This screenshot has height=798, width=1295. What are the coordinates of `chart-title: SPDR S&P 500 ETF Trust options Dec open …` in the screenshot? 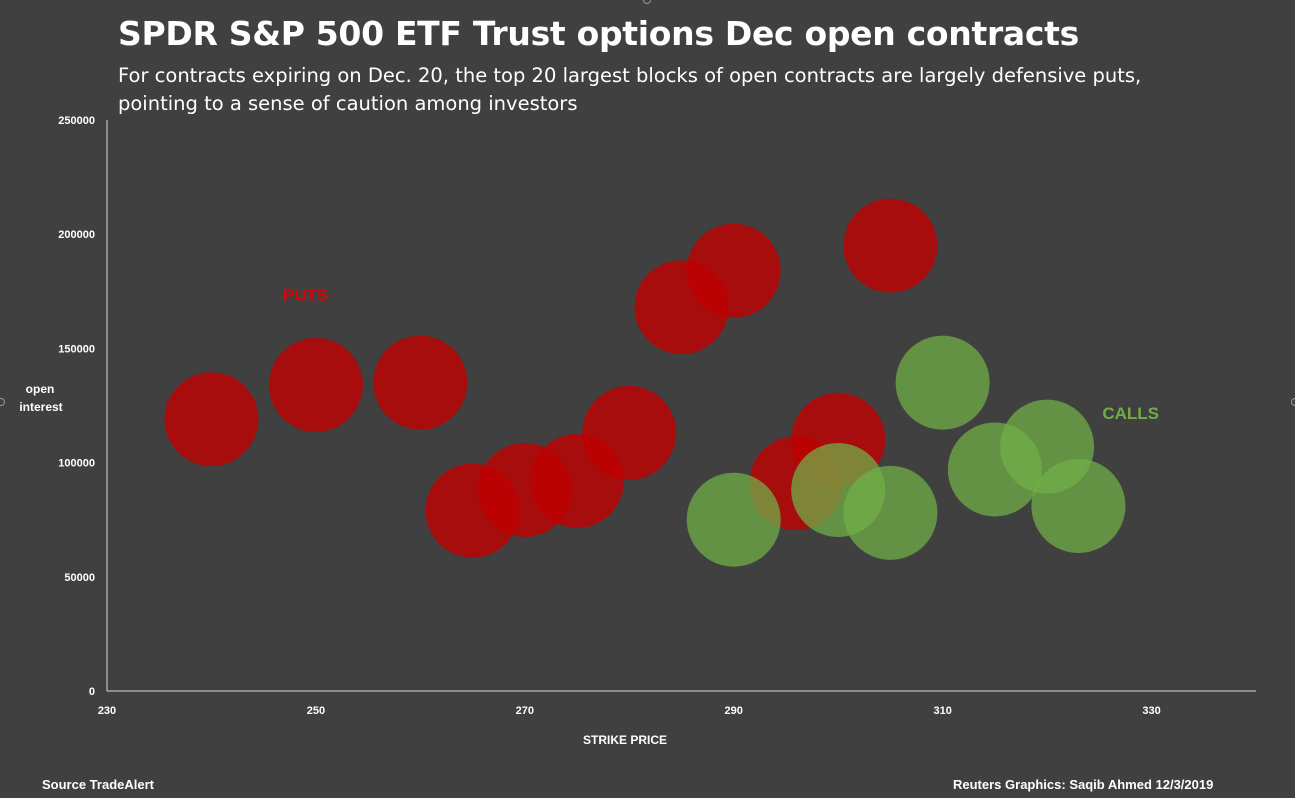 It's located at (598, 33).